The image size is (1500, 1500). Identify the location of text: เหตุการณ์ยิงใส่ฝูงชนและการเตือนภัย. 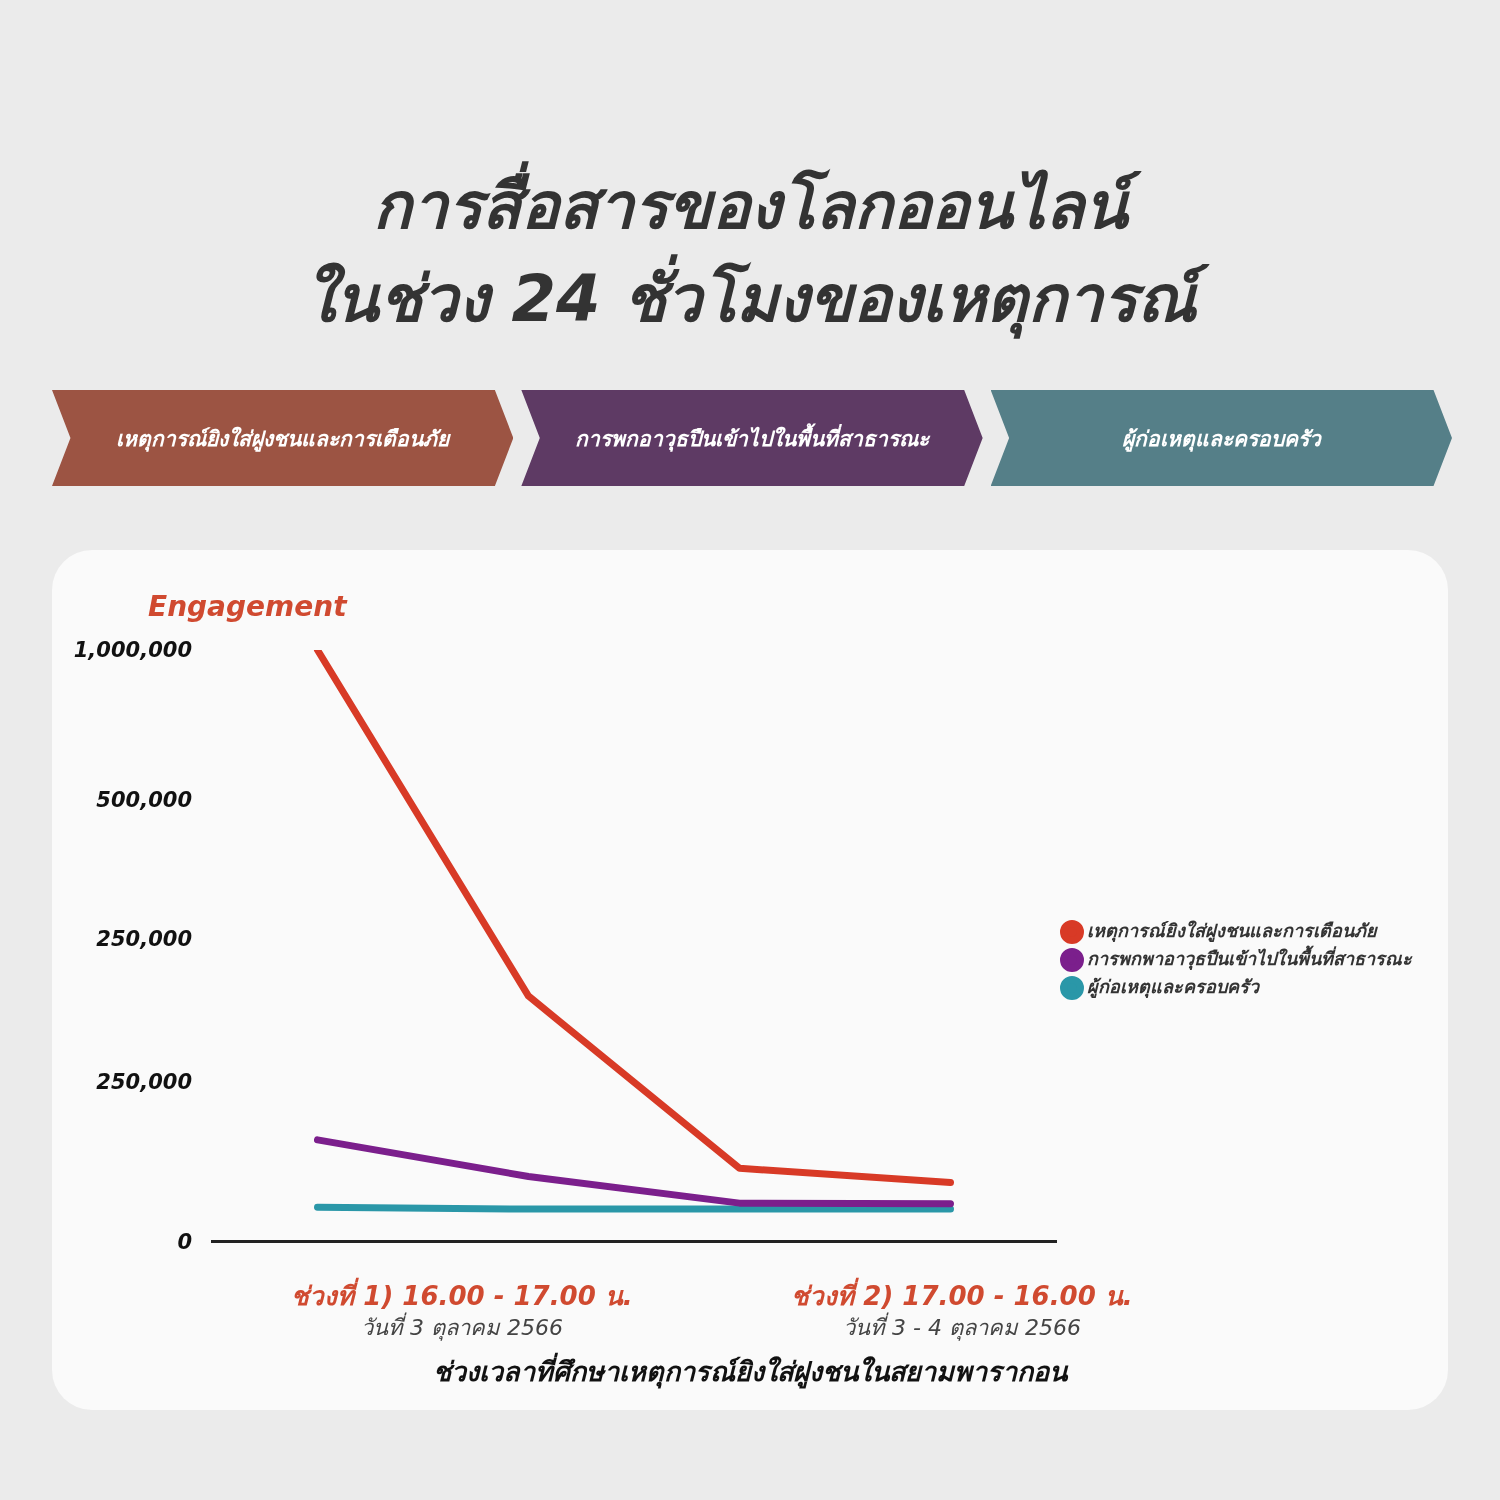
(283, 438).